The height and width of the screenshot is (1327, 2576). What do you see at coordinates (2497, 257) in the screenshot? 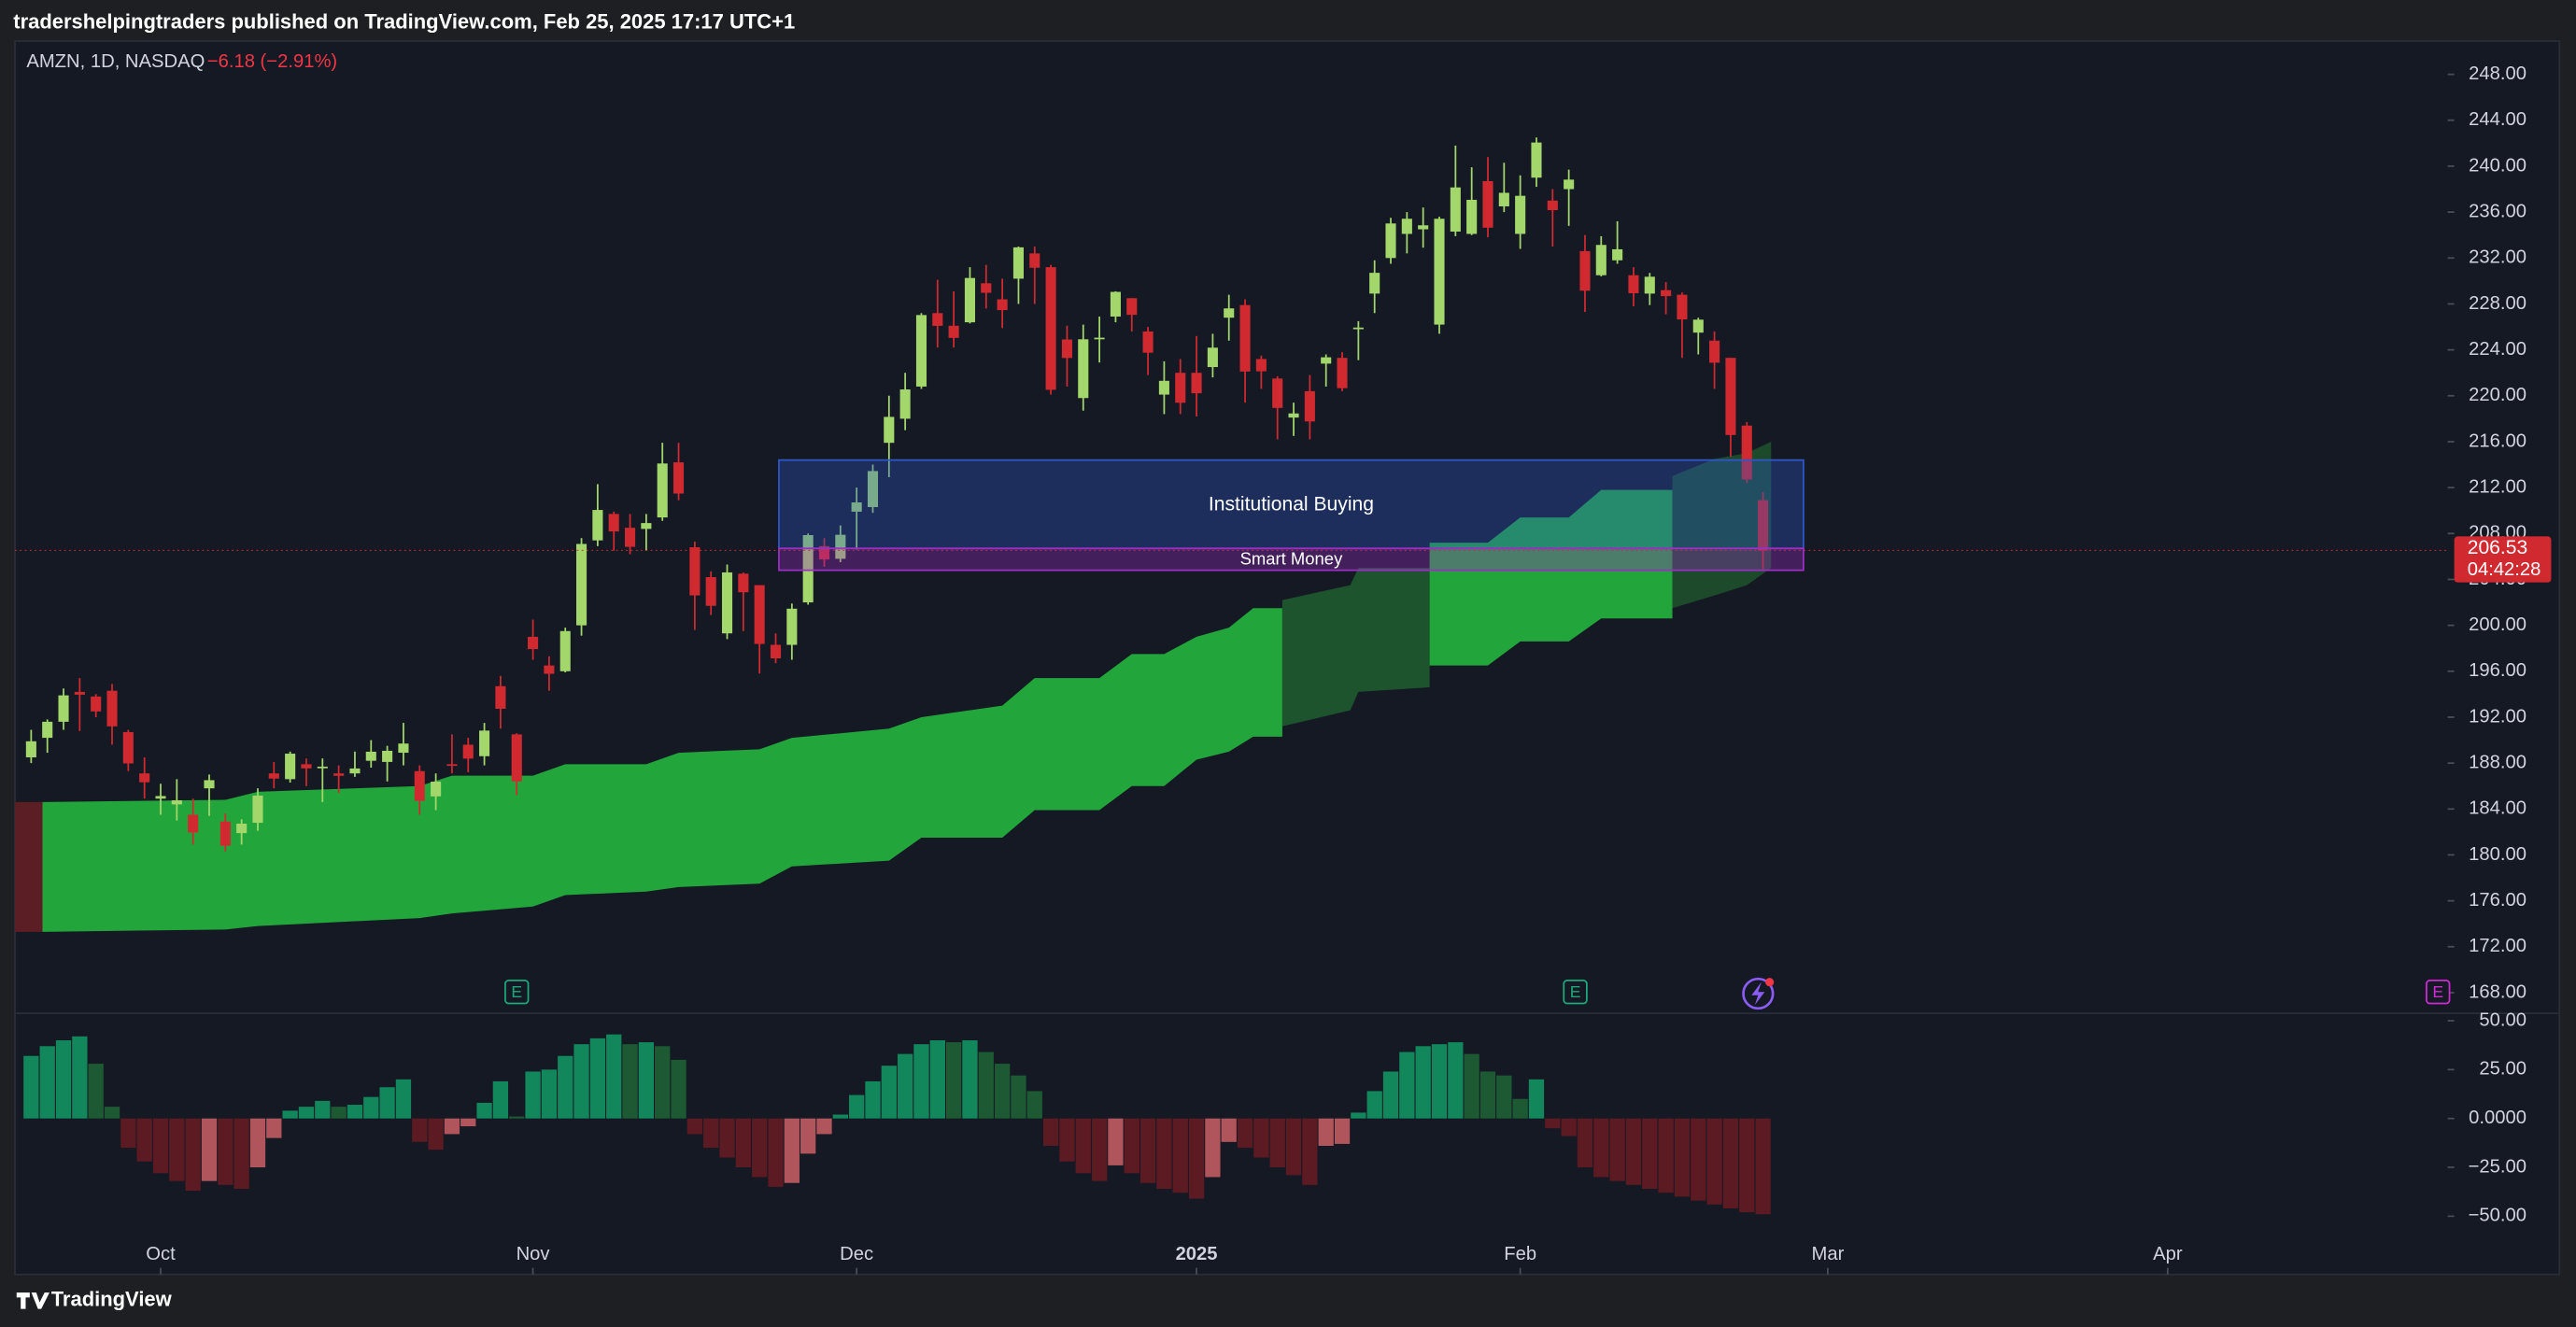
I see `y-tick-label: 232.00` at bounding box center [2497, 257].